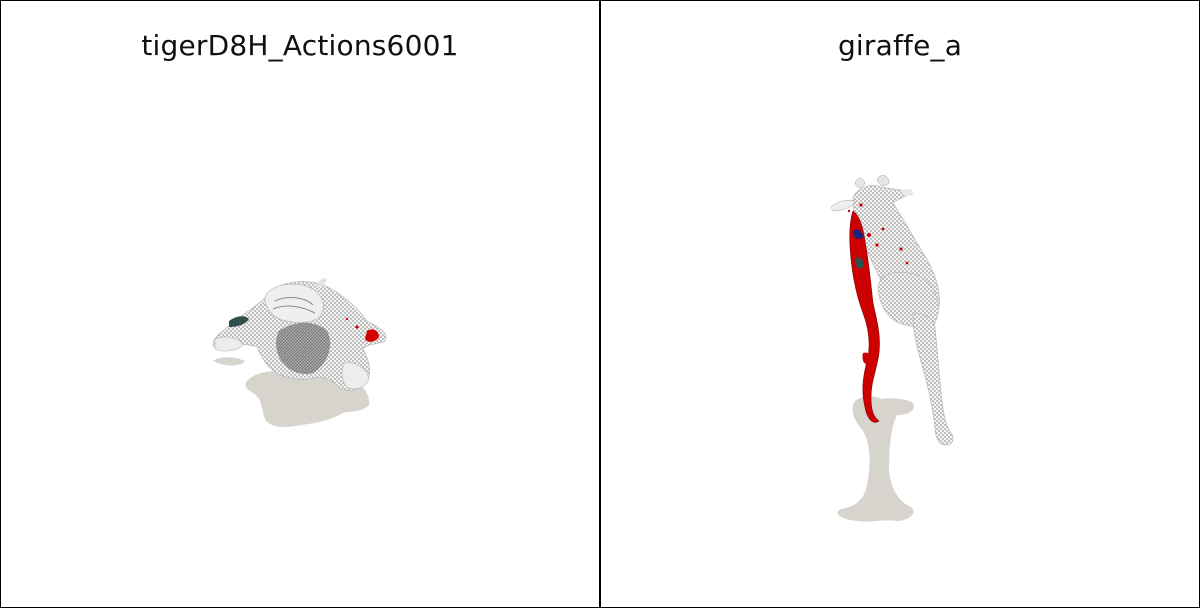 The image size is (1200, 608). I want to click on viewport-title-right: giraffe_a, so click(900, 45).